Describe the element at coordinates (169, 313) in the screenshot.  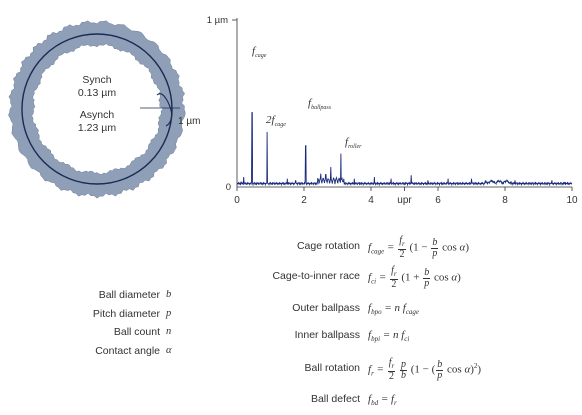
I see `legend-symbol: p` at that location.